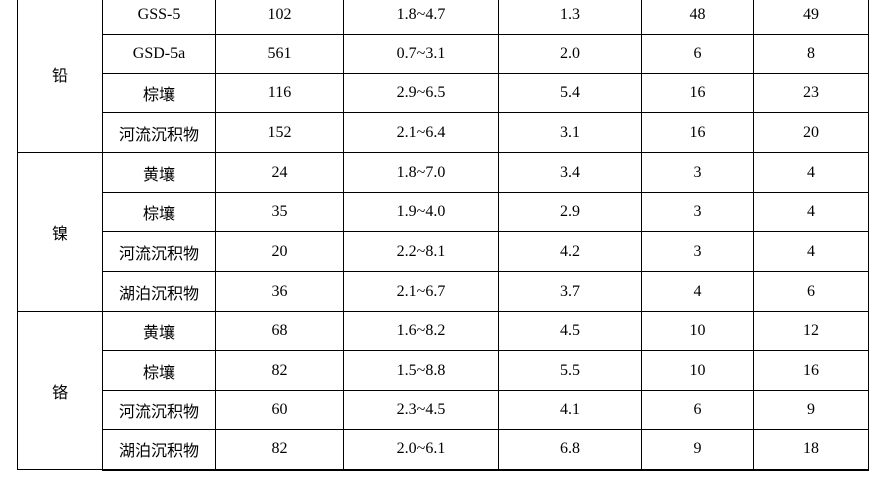 The image size is (883, 483). I want to click on value-cell: 24, so click(279, 172).